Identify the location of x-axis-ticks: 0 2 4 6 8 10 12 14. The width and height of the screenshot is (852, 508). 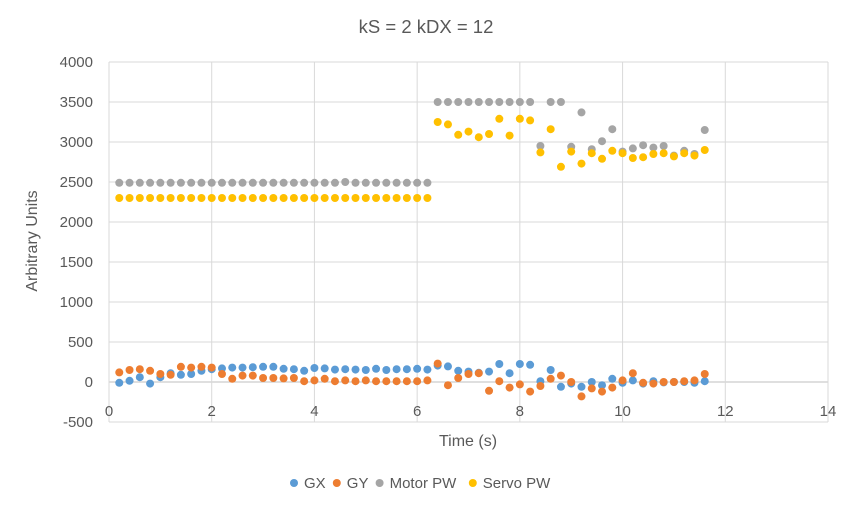
(471, 411).